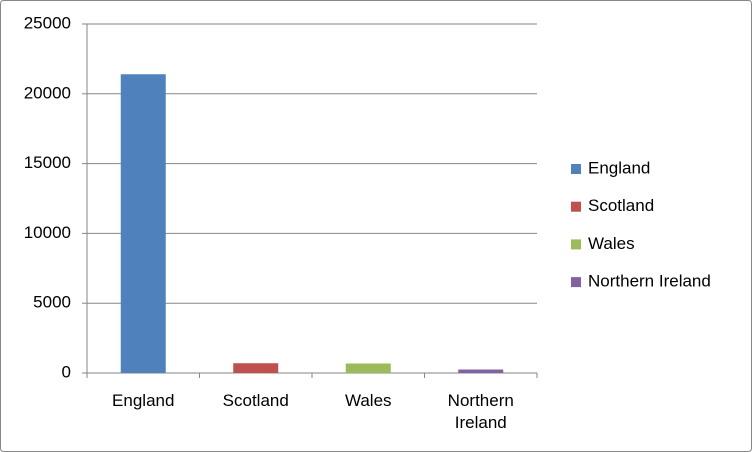 The width and height of the screenshot is (752, 452). What do you see at coordinates (47, 162) in the screenshot?
I see `y-tick-label: 15000` at bounding box center [47, 162].